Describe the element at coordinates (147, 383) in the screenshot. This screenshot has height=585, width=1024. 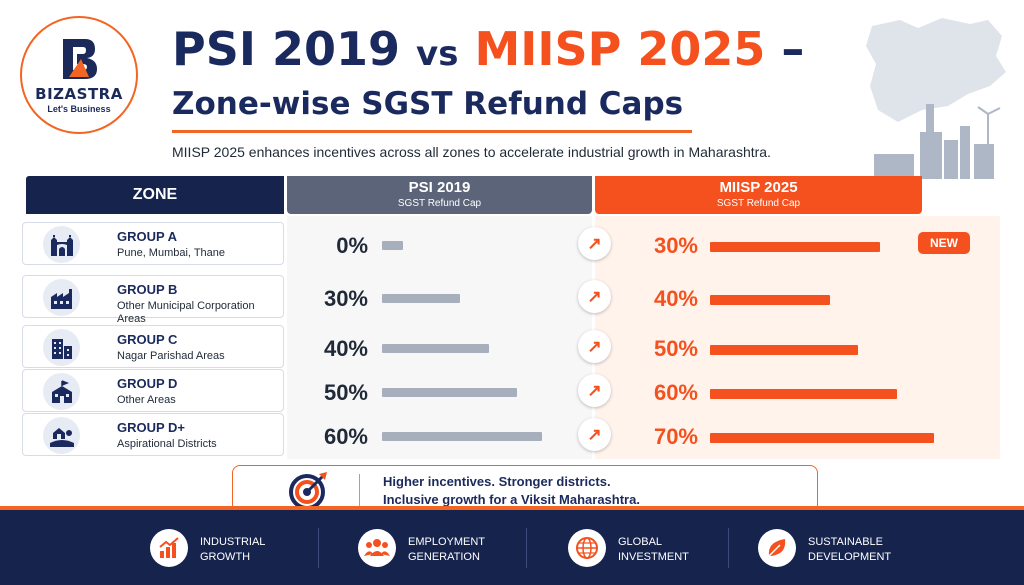
I see `zone-group-name: GROUP D` at that location.